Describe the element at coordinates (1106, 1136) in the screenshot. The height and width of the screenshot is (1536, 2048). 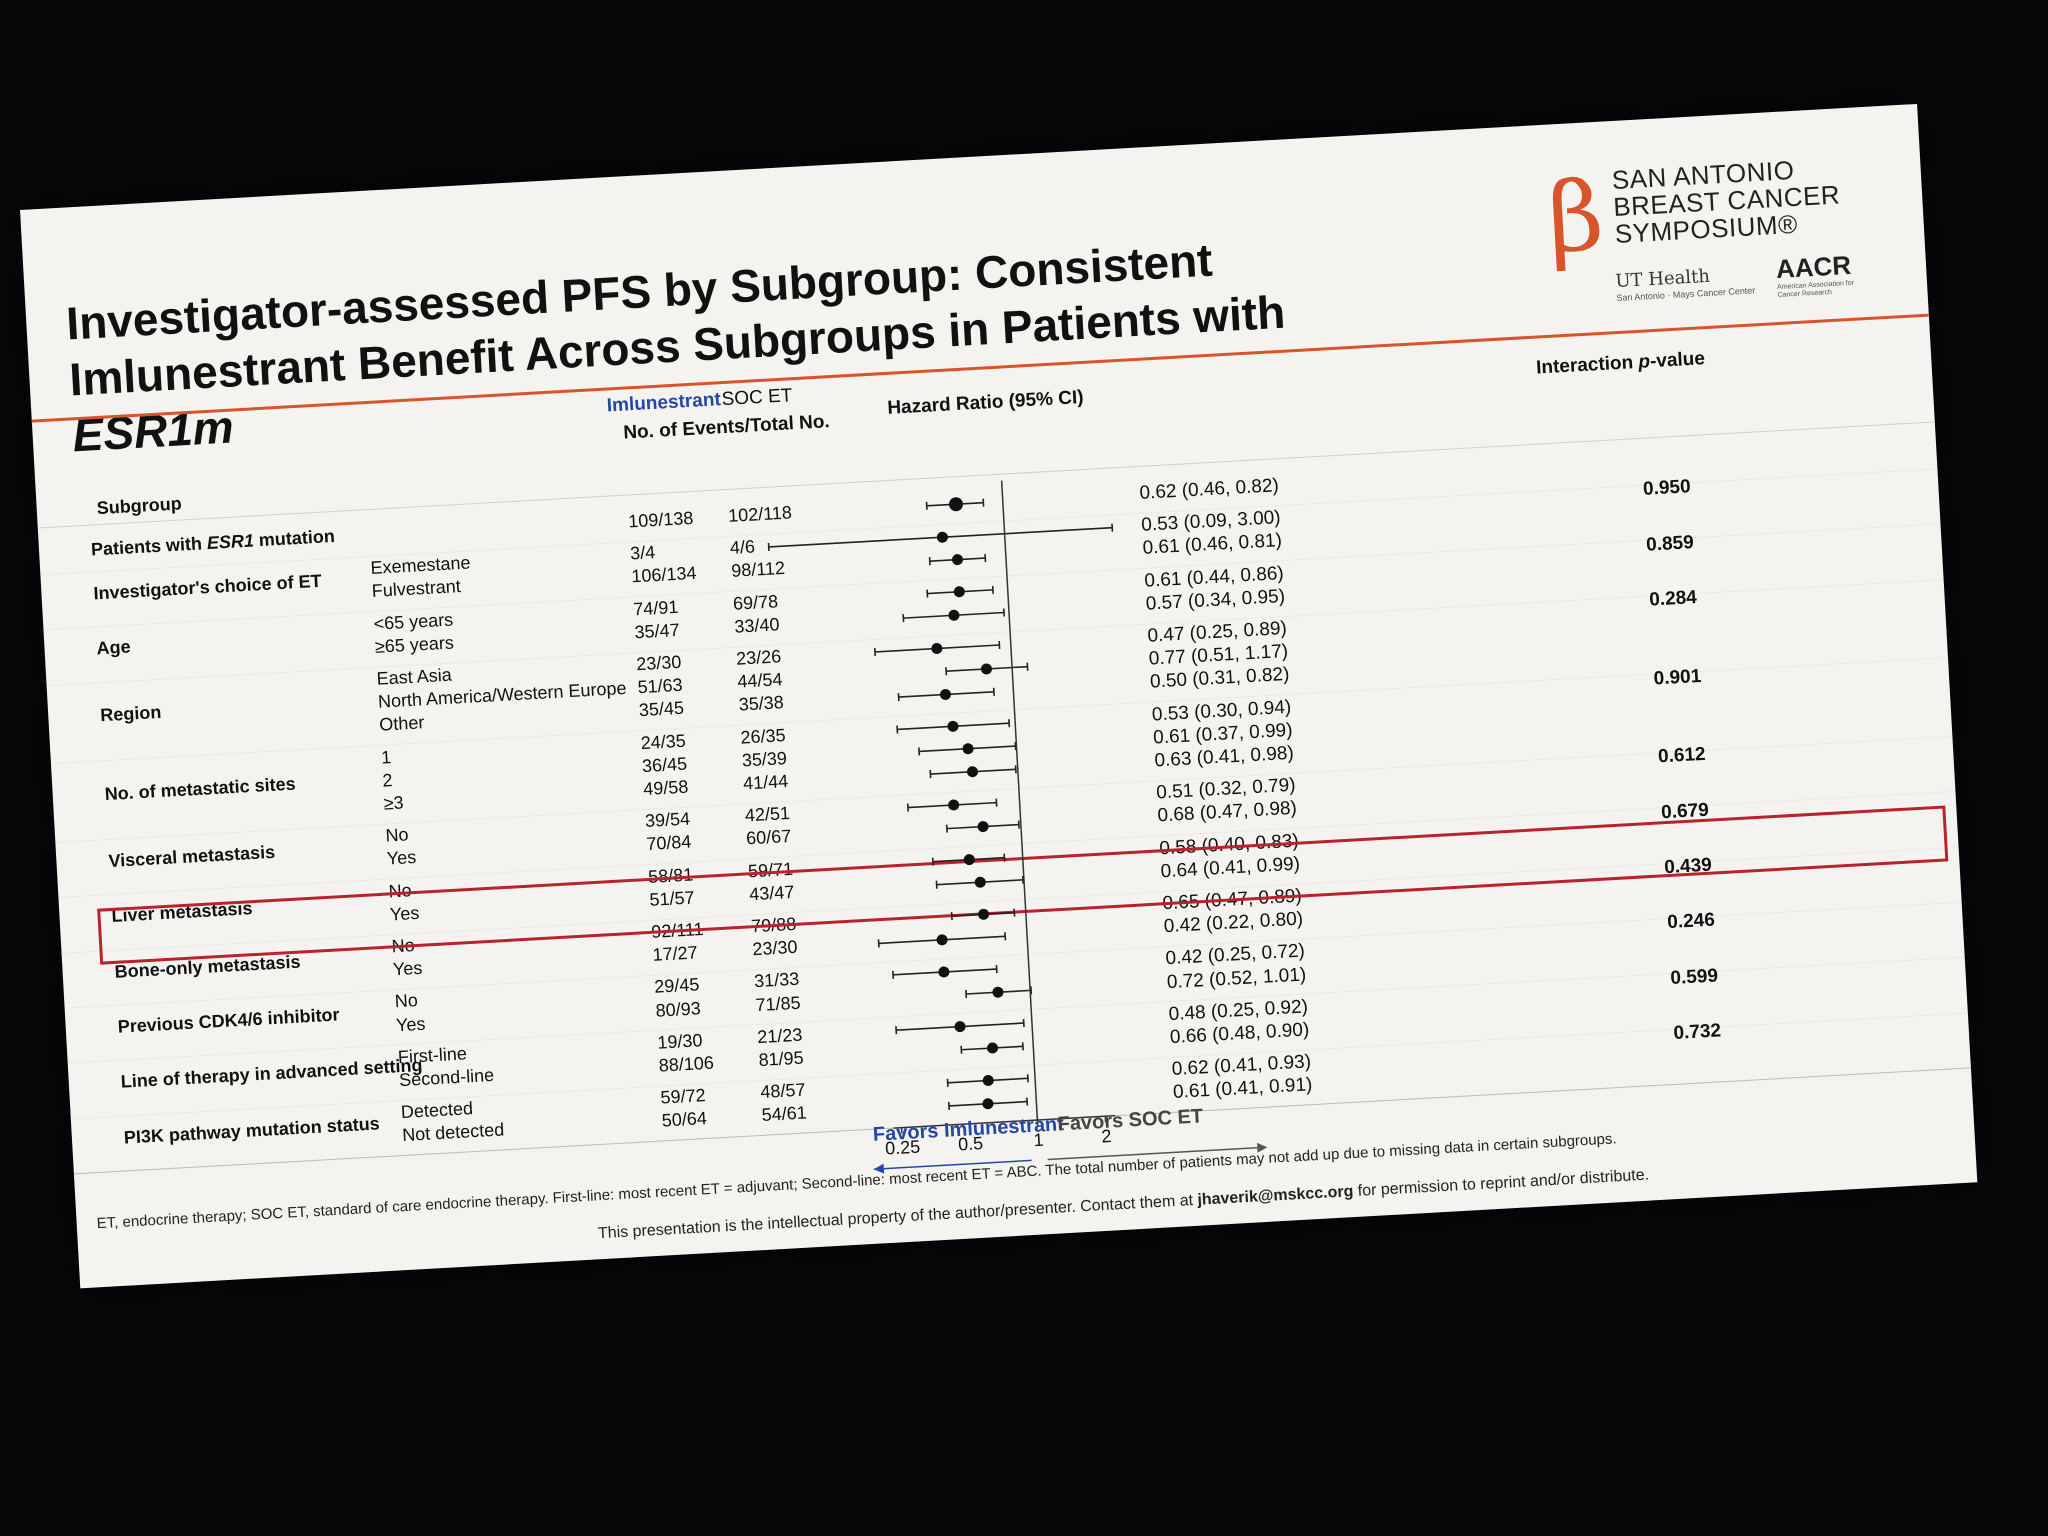
I see `x-tick-label: 2` at that location.